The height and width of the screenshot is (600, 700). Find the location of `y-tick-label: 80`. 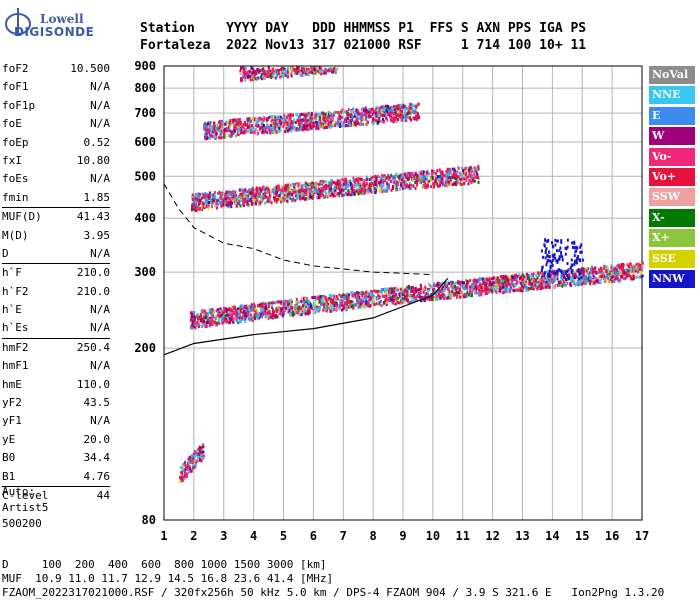

y-tick-label: 80 is located at coordinates (149, 520).